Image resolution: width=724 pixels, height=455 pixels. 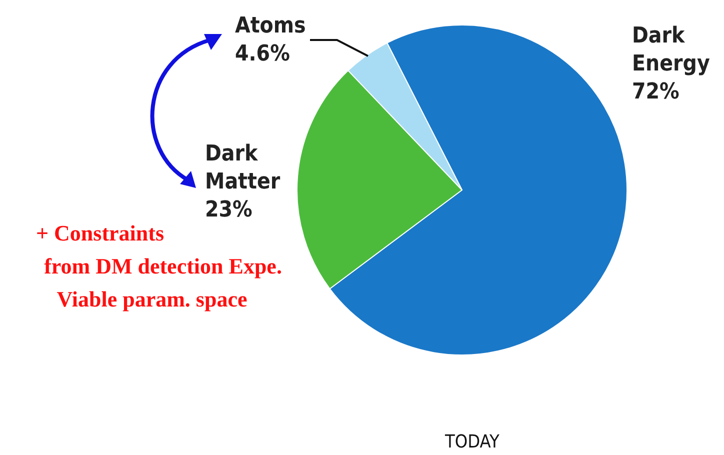 I want to click on text: Viable param. space, so click(x=152, y=299).